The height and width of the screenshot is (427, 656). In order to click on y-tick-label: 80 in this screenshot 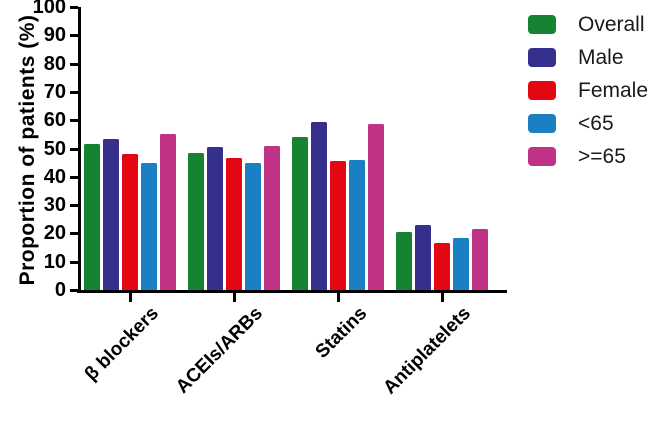, I will do `click(54, 63)`.